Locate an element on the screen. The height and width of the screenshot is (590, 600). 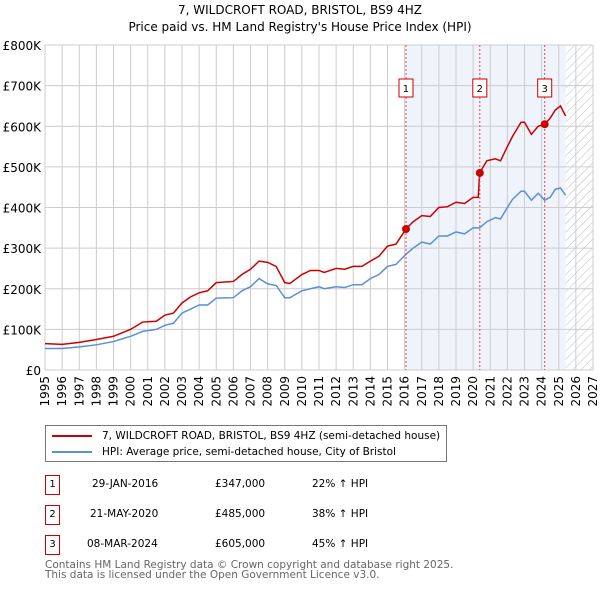
sale-row-1: 1 29-JAN-2016 £347,000 22% ↑ HPI is located at coordinates (255, 485).